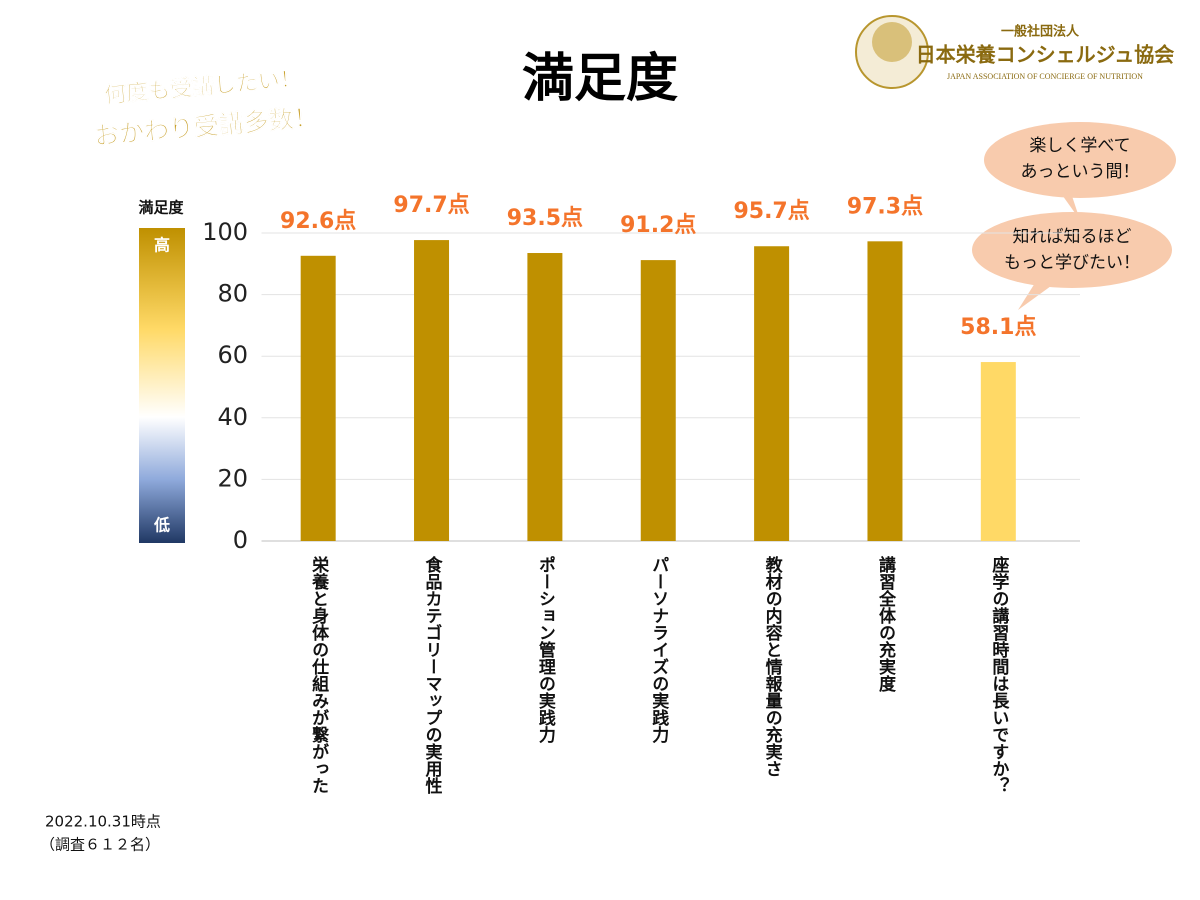 Image resolution: width=1200 pixels, height=900 pixels. What do you see at coordinates (103, 822) in the screenshot?
I see `note: 2022.10.31時点` at bounding box center [103, 822].